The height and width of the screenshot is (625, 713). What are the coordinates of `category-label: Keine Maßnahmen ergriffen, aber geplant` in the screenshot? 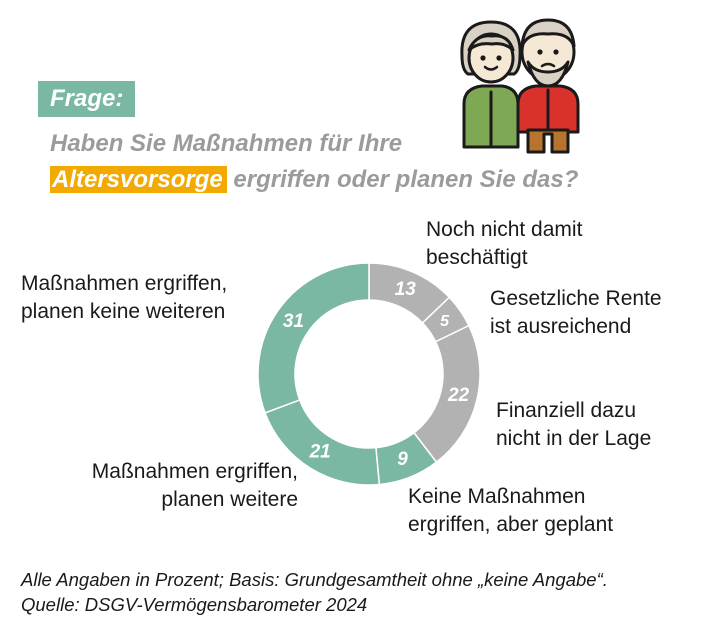 It's located at (511, 510).